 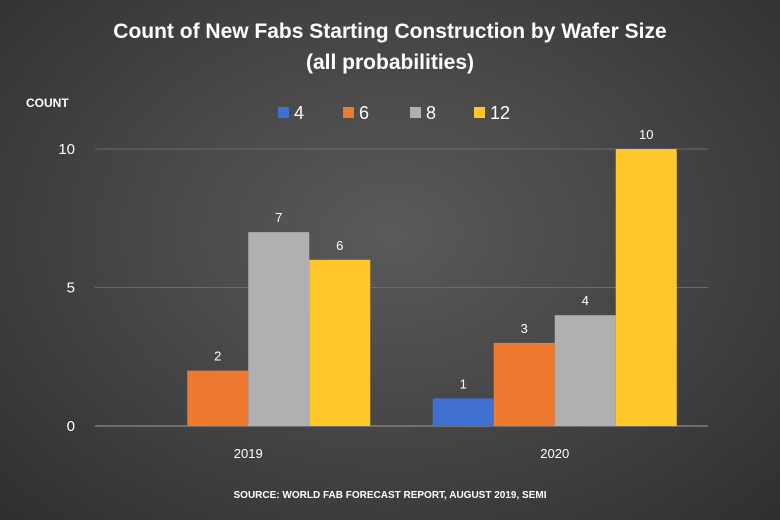 What do you see at coordinates (217, 356) in the screenshot?
I see `data-label-2019-size-6: 2` at bounding box center [217, 356].